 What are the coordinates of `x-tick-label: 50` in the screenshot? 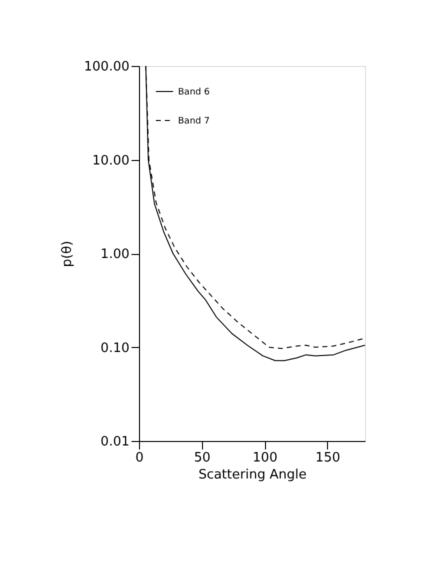 It's located at (202, 458).